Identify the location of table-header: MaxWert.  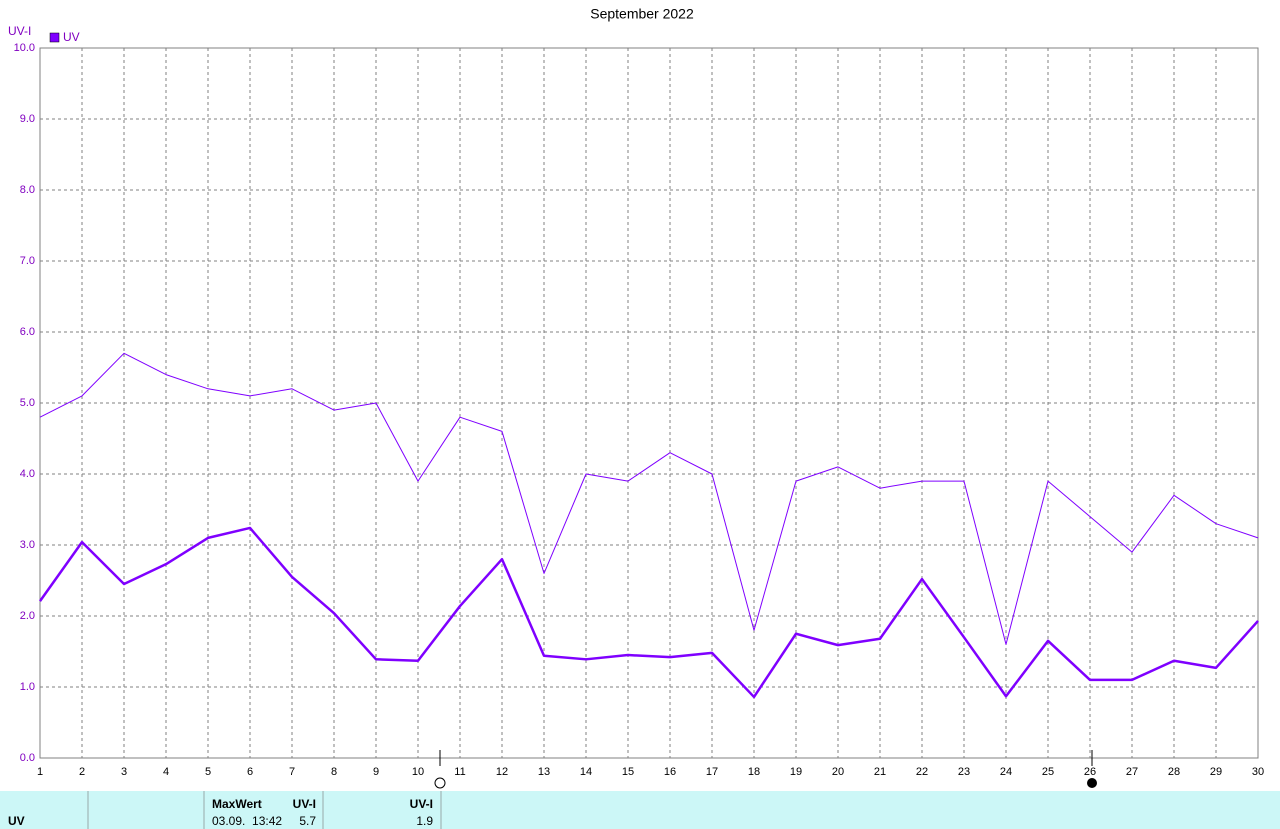
(237, 804).